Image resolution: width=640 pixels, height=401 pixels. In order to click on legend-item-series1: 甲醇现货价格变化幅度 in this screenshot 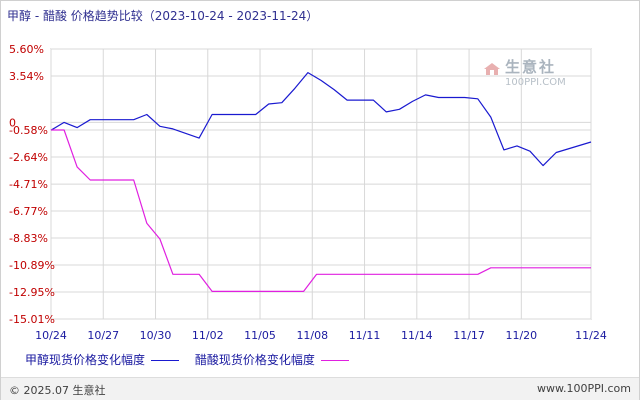, I will do `click(102, 359)`.